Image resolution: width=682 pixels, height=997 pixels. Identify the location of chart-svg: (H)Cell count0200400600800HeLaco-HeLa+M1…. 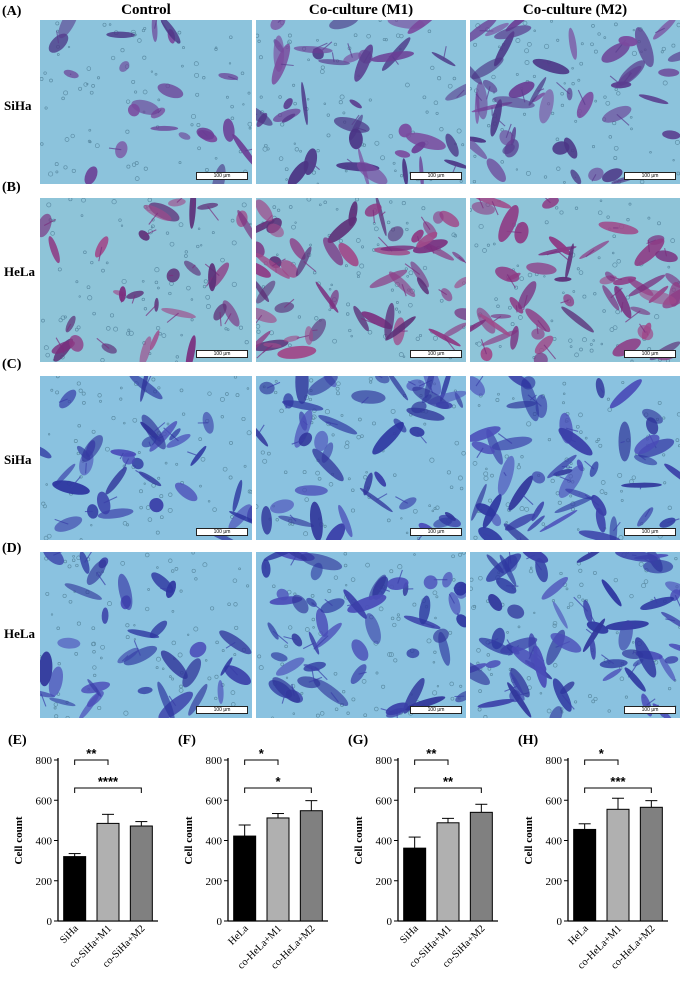
(595, 860).